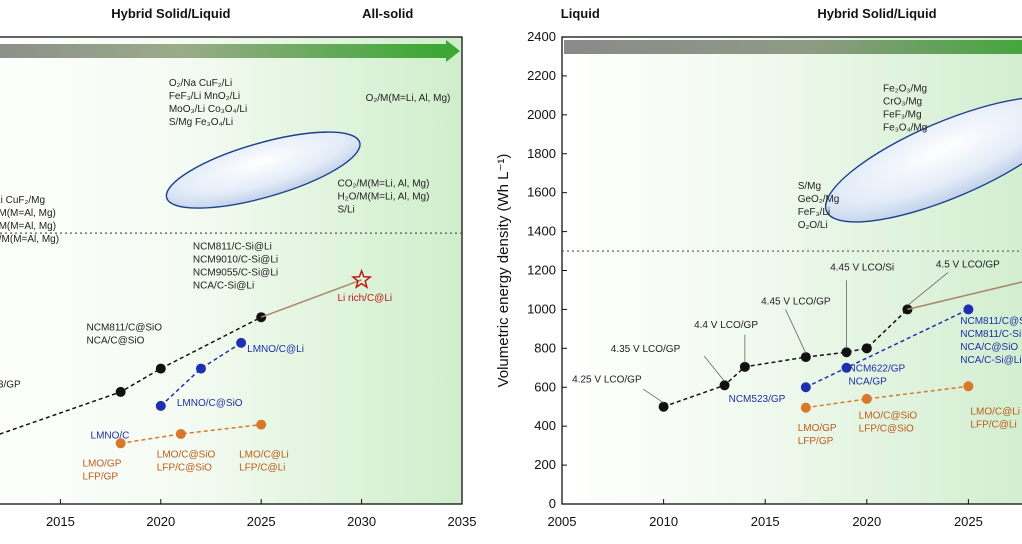 Image resolution: width=1022 pixels, height=544 pixels. I want to click on y-tick-label: 1200, so click(541, 270).